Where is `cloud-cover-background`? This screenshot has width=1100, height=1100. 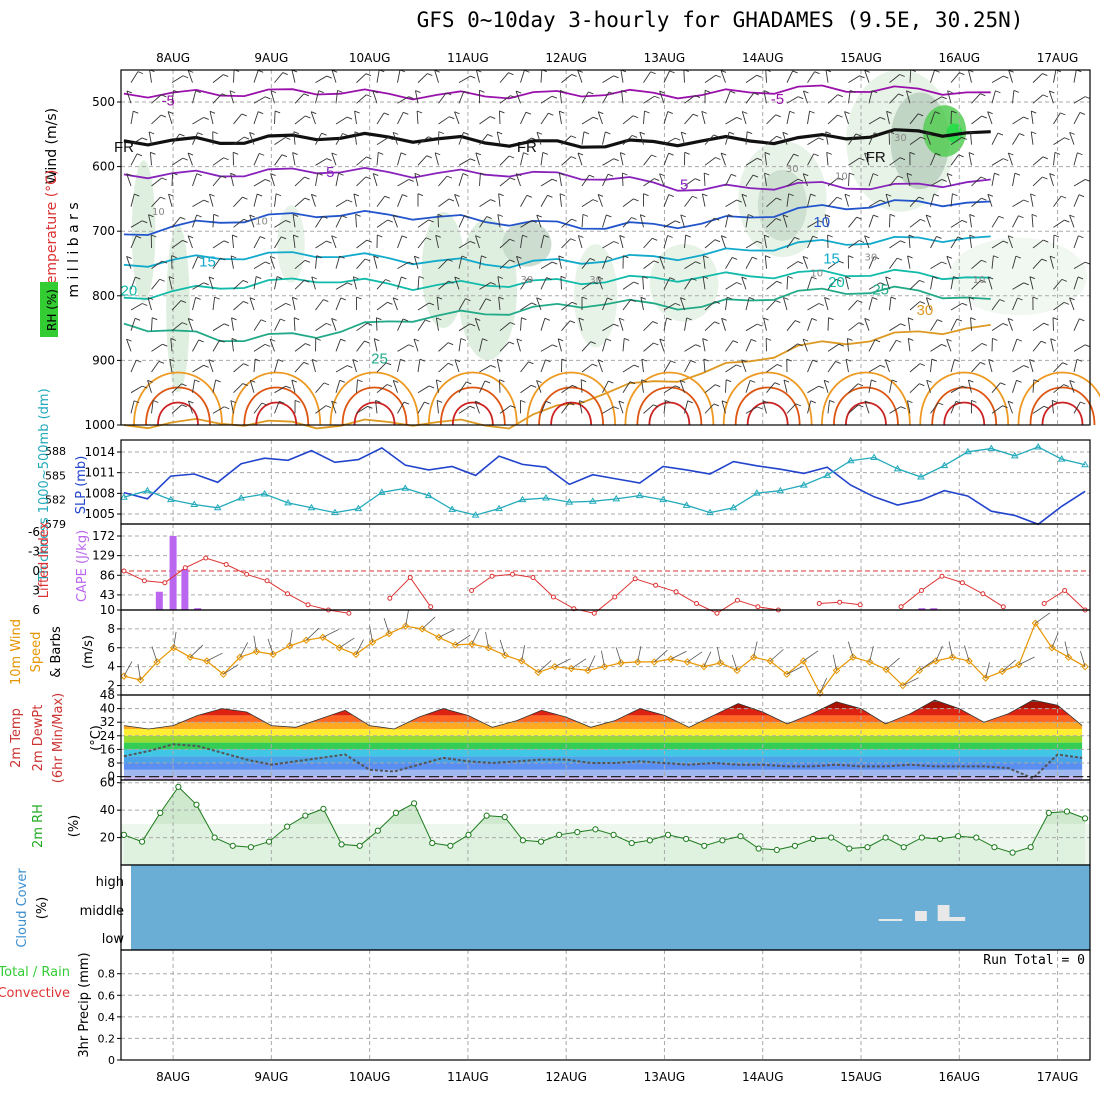
cloud-cover-background is located at coordinates (610, 907).